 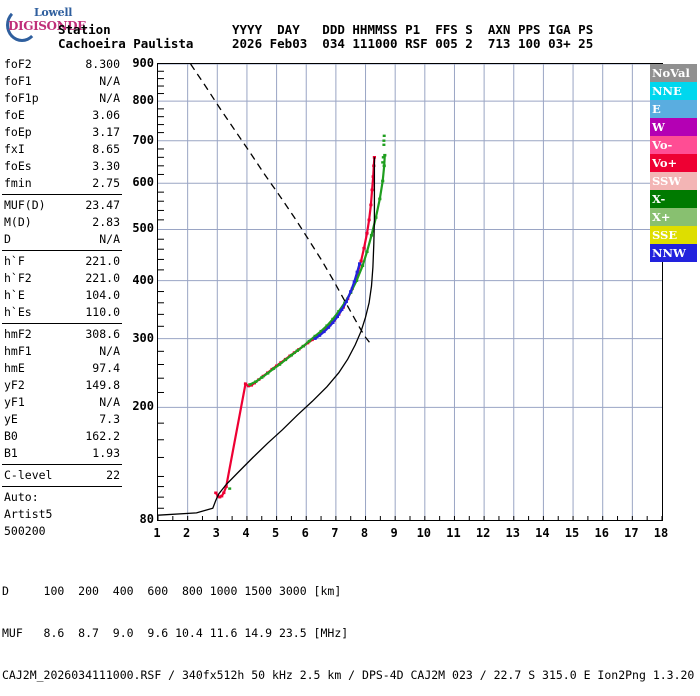 What do you see at coordinates (14, 149) in the screenshot?
I see `param-key: fxI` at bounding box center [14, 149].